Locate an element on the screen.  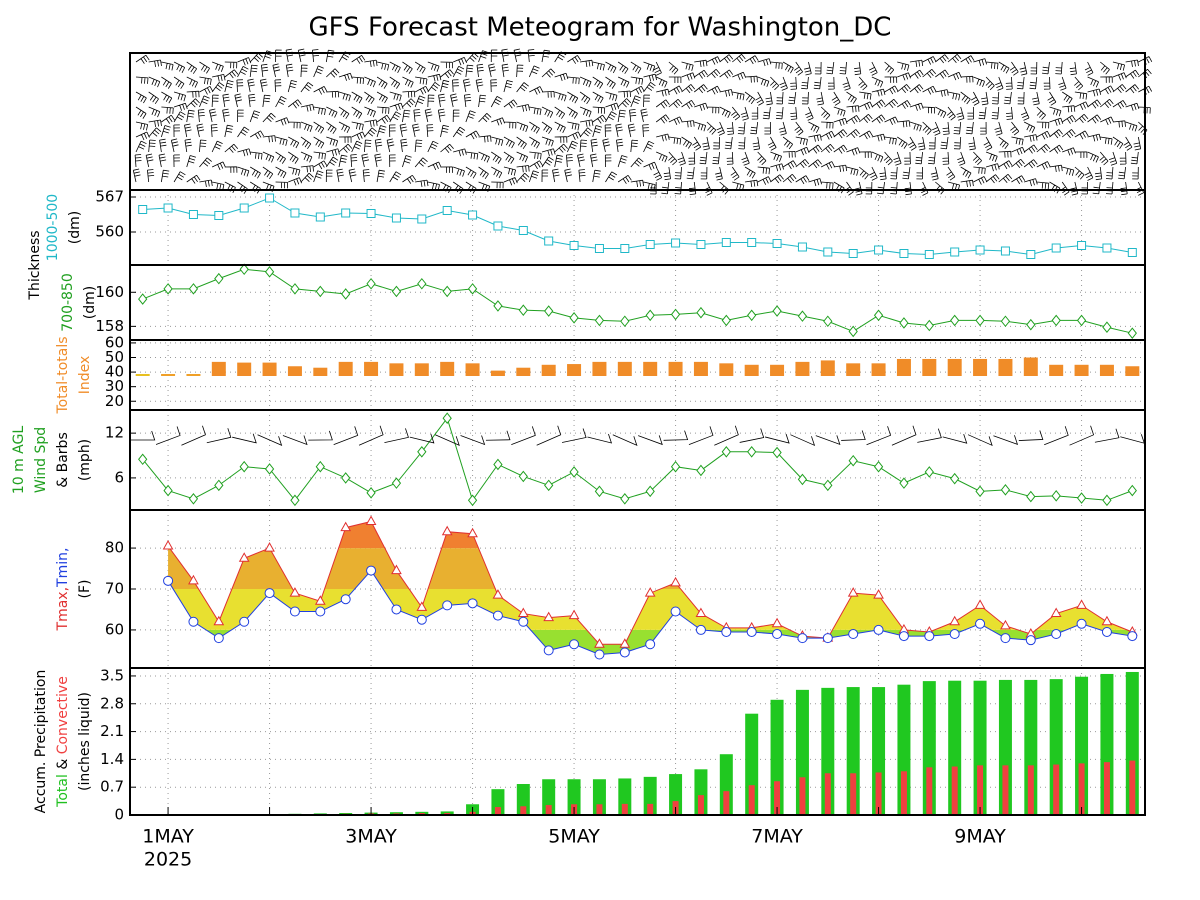
y-axis-label-part: 1000-500 is located at coordinates (53, 227).